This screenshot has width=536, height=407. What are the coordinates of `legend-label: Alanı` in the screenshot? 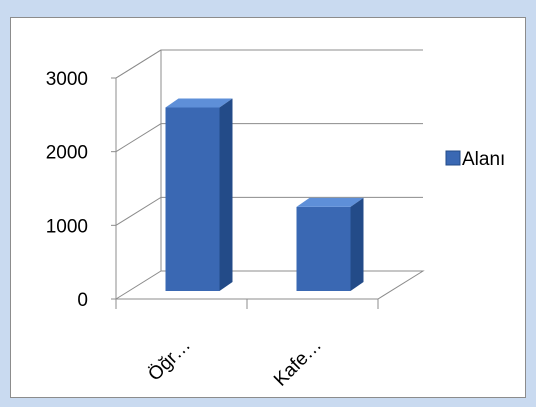 It's located at (483, 159).